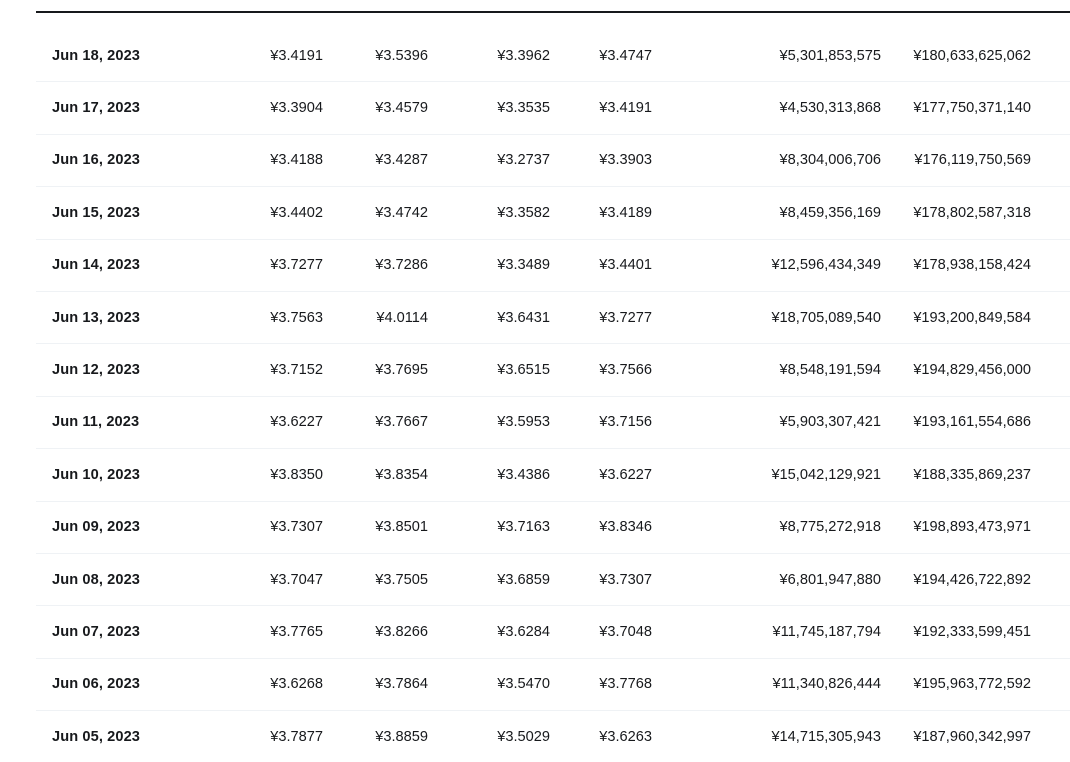  What do you see at coordinates (523, 579) in the screenshot?
I see `low-cell: ¥3.6859` at bounding box center [523, 579].